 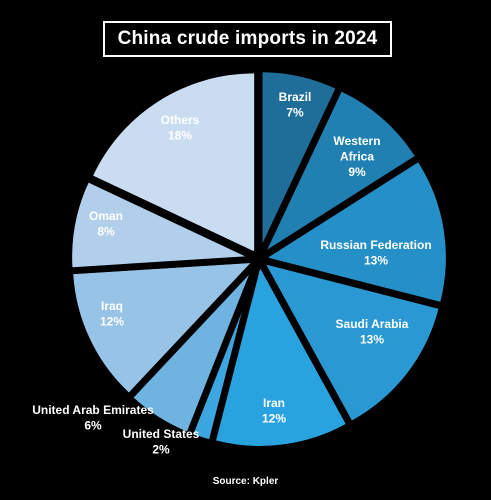 I want to click on slice-label-brazil: Brazil 7%, so click(x=295, y=105).